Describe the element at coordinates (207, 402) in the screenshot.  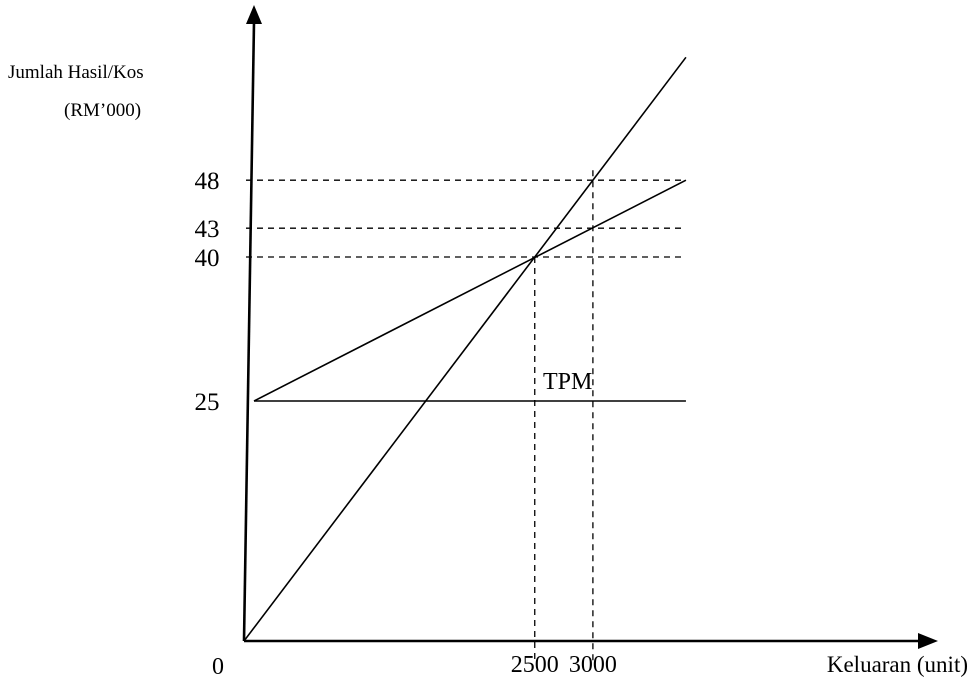
I see `y-tick-25: 25` at that location.